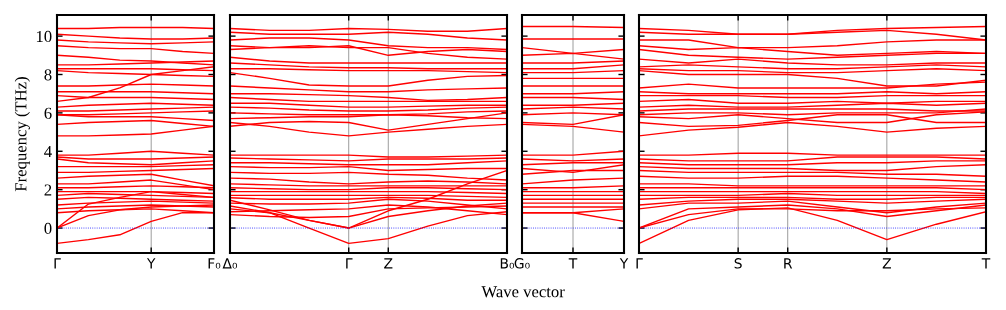 This screenshot has width=1006, height=310. Describe the element at coordinates (507, 263) in the screenshot. I see `x-tick-label: B₀` at that location.